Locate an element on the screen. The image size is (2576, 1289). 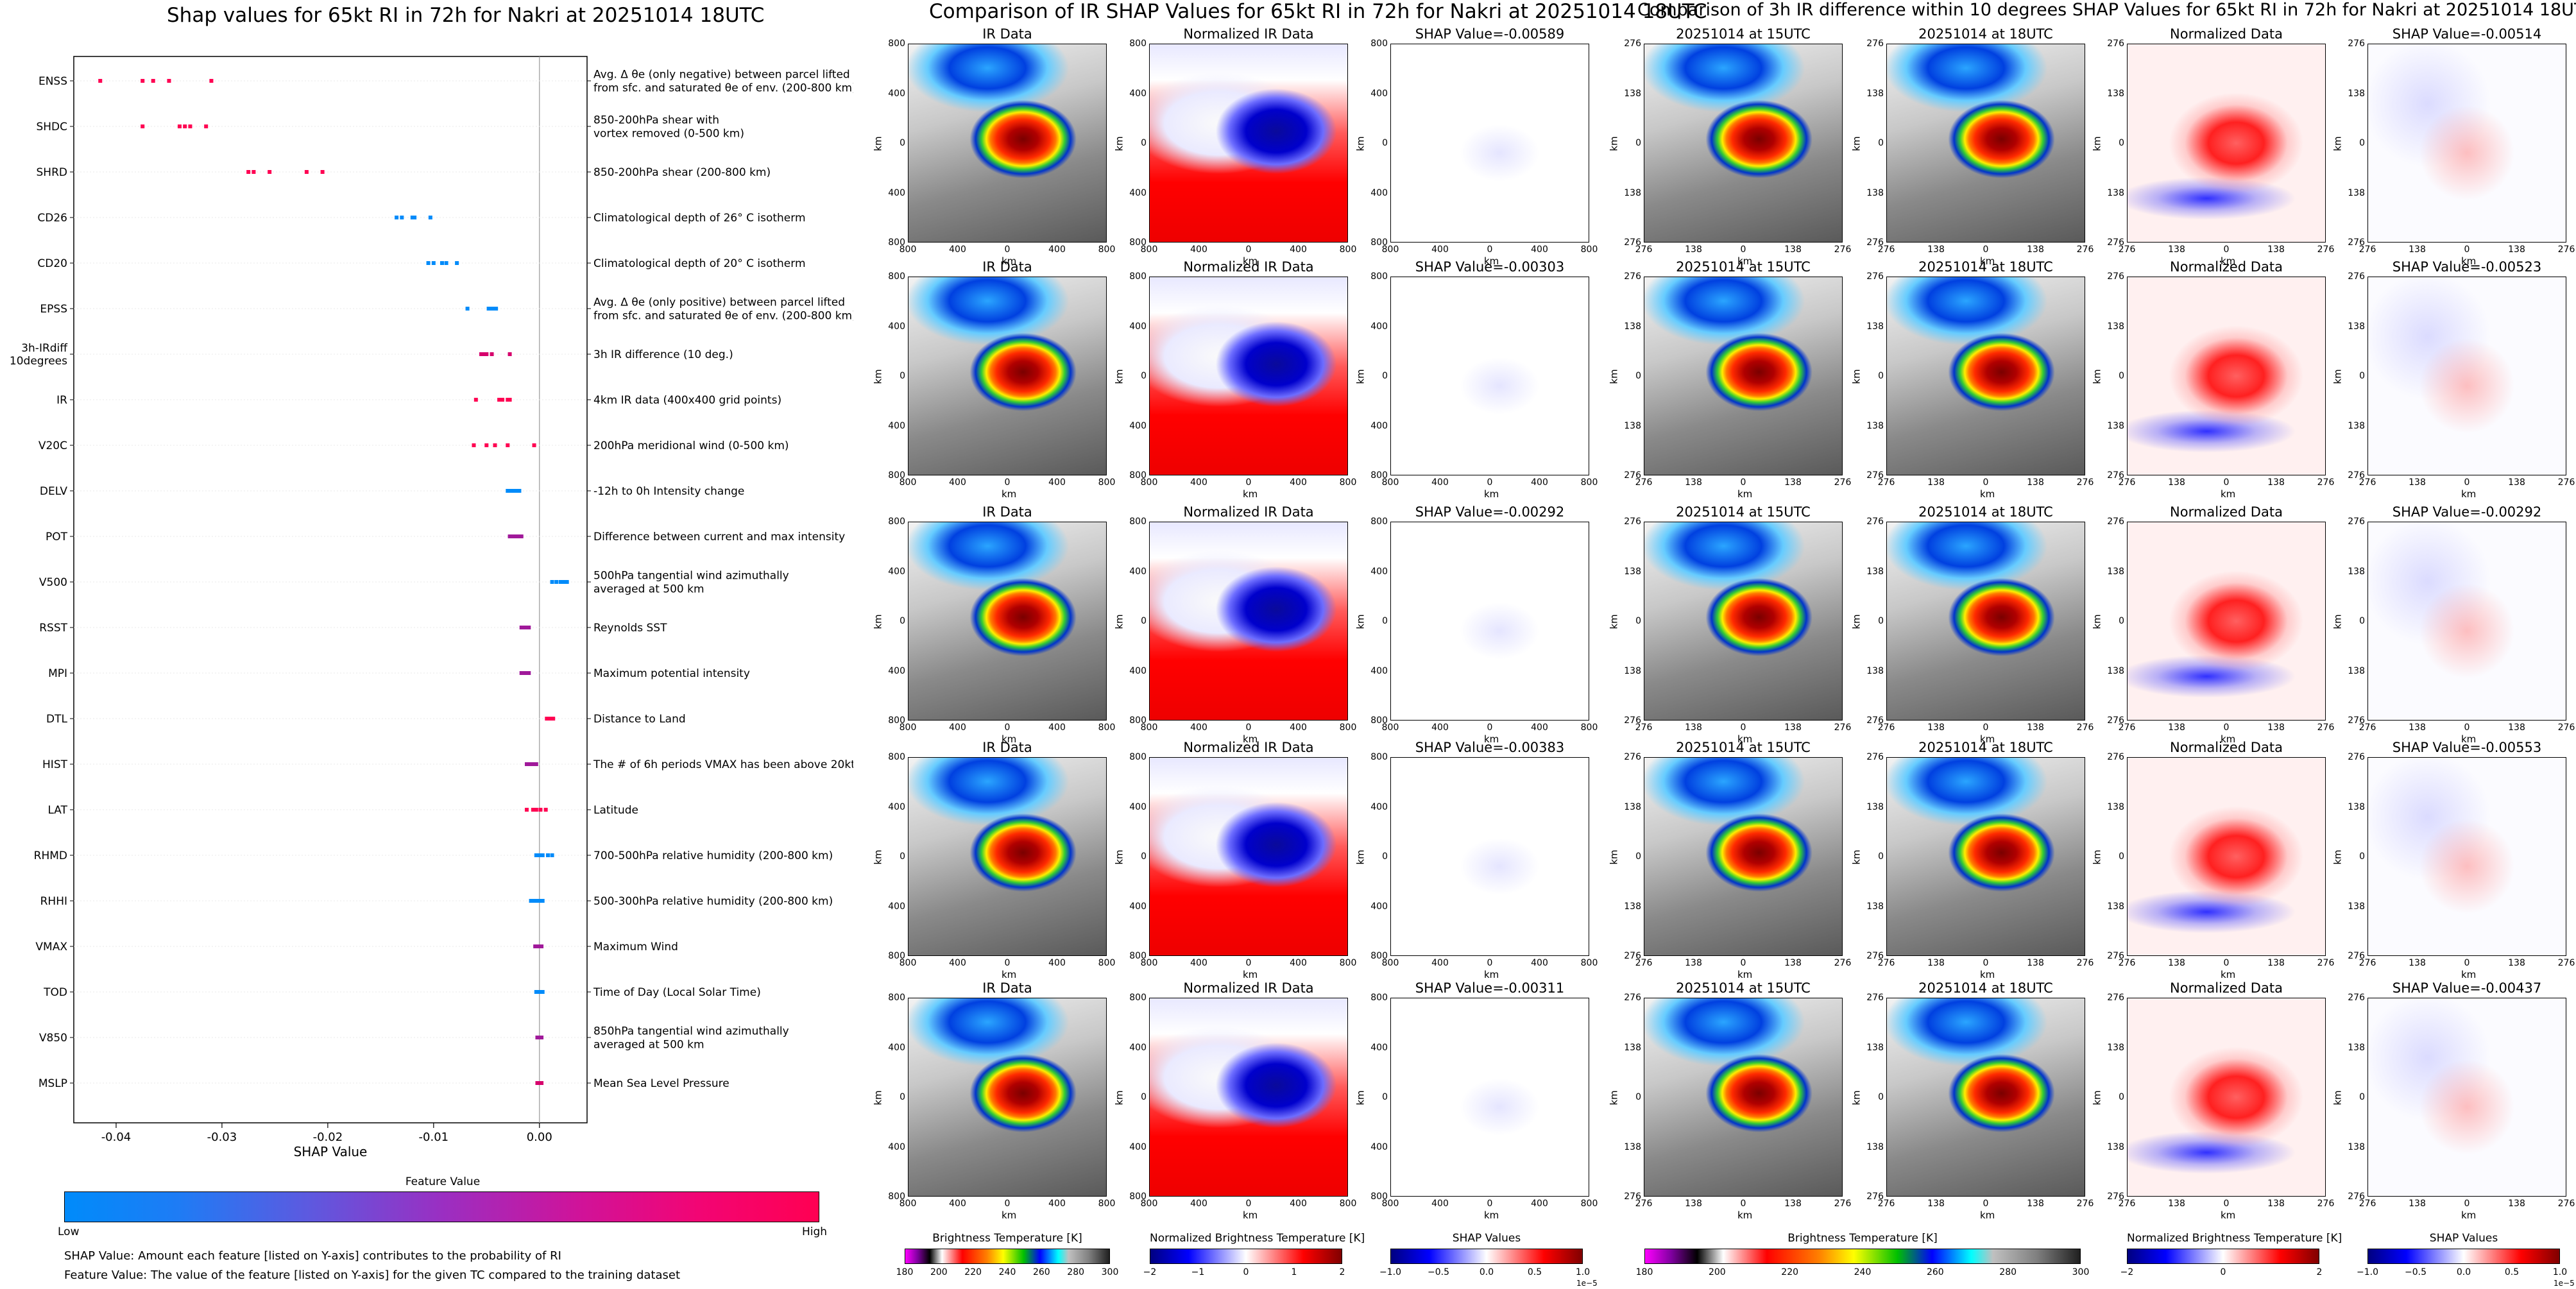
feature-name: HIST is located at coordinates (55, 764).